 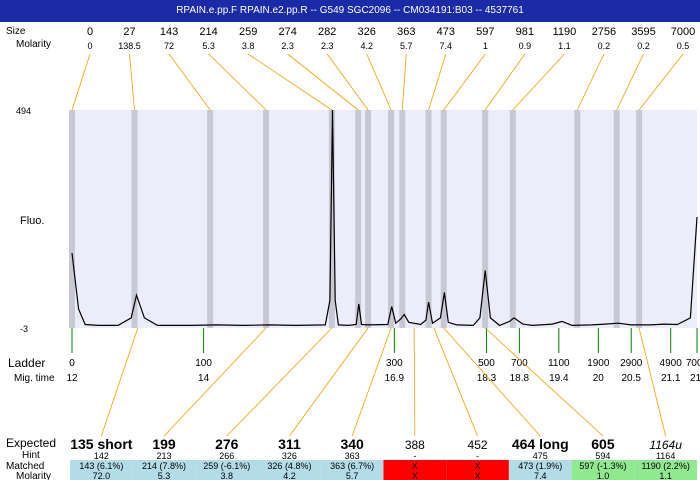 I want to click on matched-molarity: 5.3, so click(x=164, y=475).